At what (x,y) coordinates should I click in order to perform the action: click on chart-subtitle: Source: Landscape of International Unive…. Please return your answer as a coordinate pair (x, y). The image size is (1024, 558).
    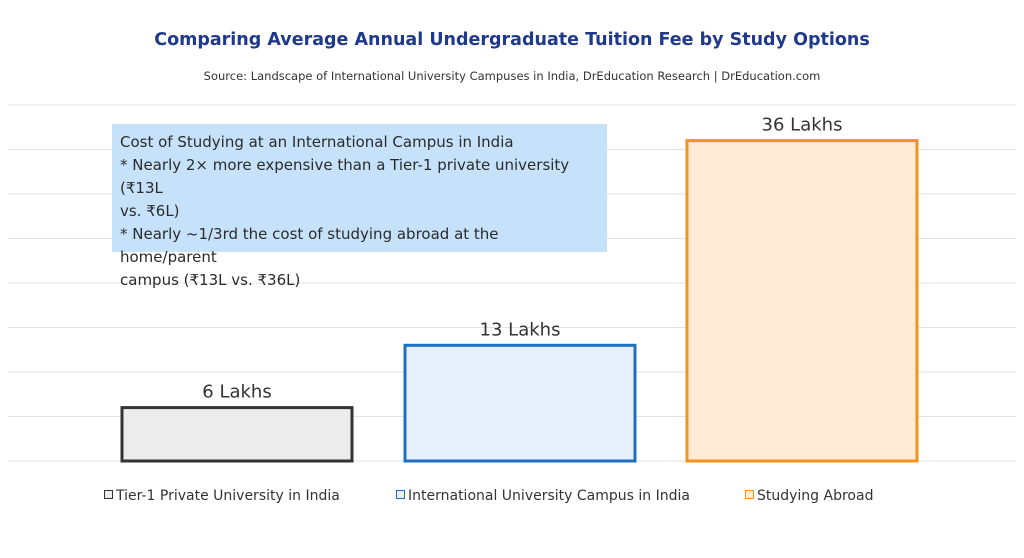
    Looking at the image, I should click on (512, 76).